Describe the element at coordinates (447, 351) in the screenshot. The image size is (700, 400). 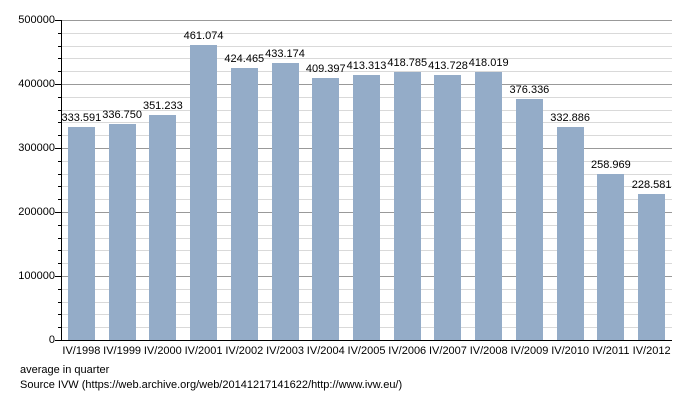
I see `x-tick-label: IV/2007` at that location.